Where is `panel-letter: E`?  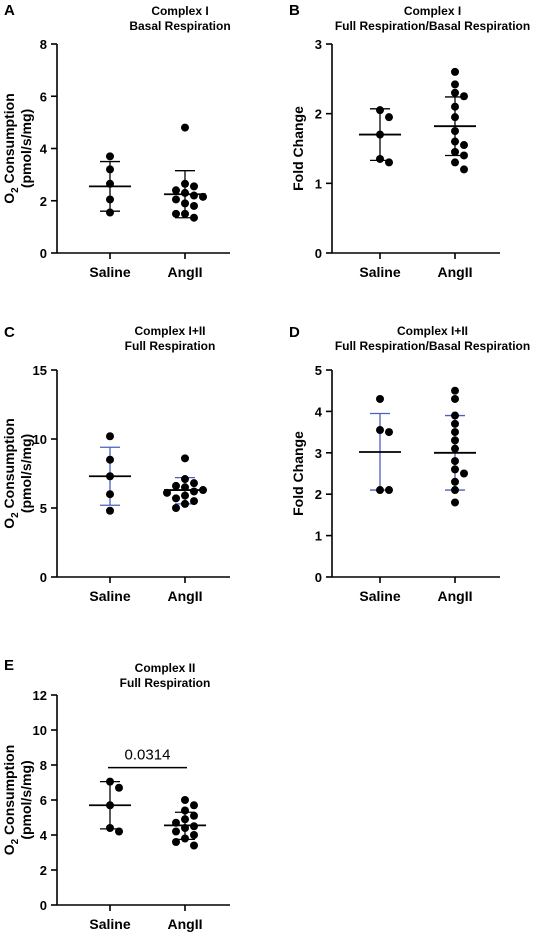 panel-letter: E is located at coordinates (9, 665).